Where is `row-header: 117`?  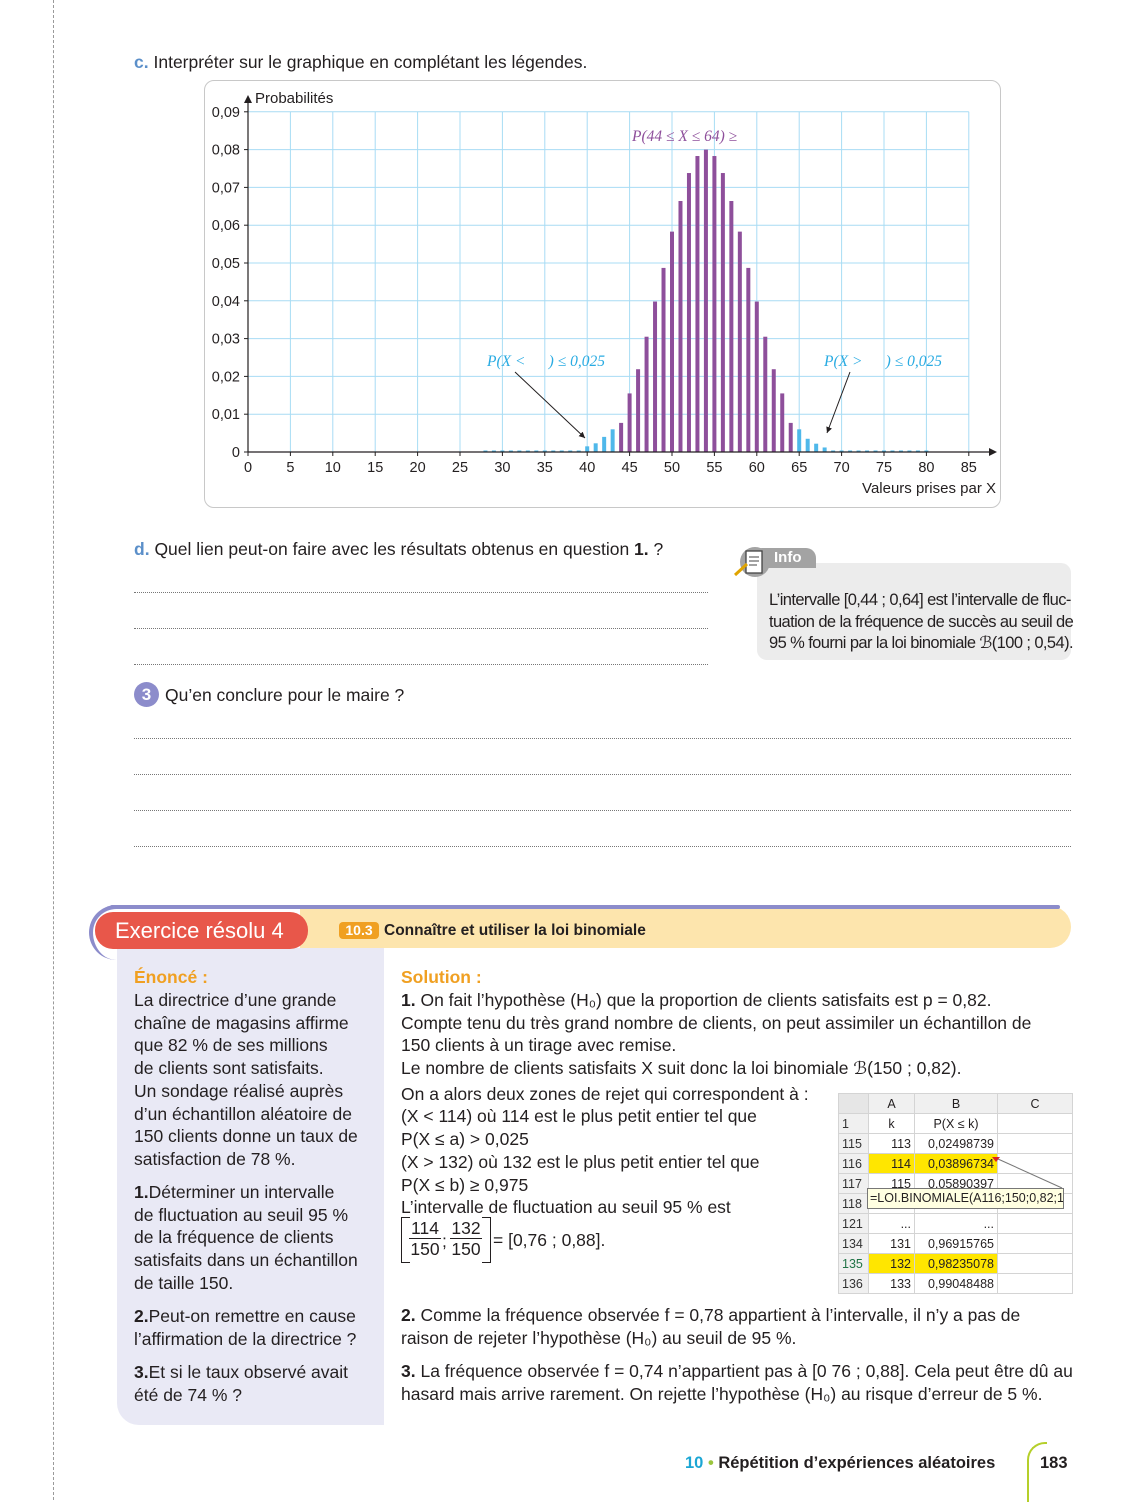
row-header: 117 is located at coordinates (853, 1183).